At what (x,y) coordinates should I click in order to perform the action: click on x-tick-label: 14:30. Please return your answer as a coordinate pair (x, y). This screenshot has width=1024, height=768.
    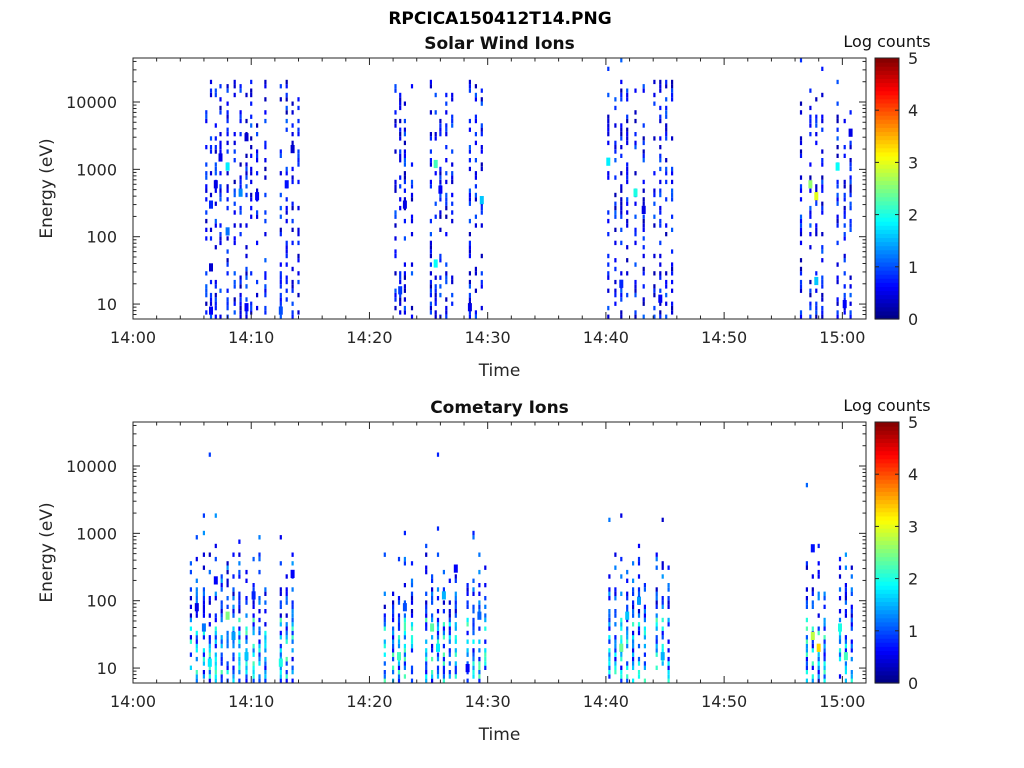
    Looking at the image, I should click on (488, 701).